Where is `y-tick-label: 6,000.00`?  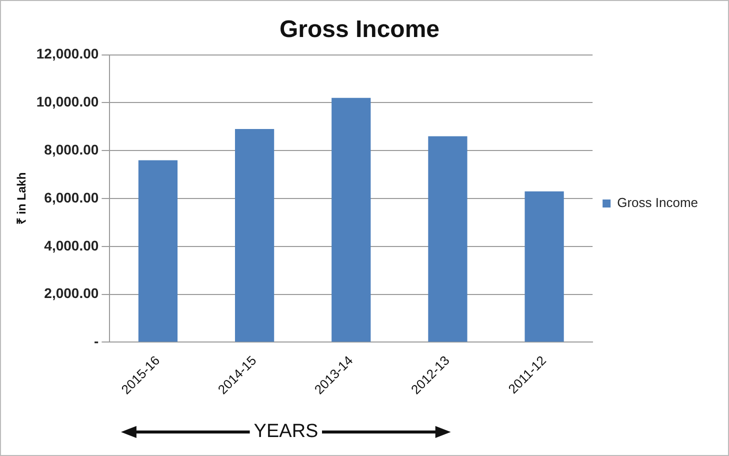
y-tick-label: 6,000.00 is located at coordinates (71, 197).